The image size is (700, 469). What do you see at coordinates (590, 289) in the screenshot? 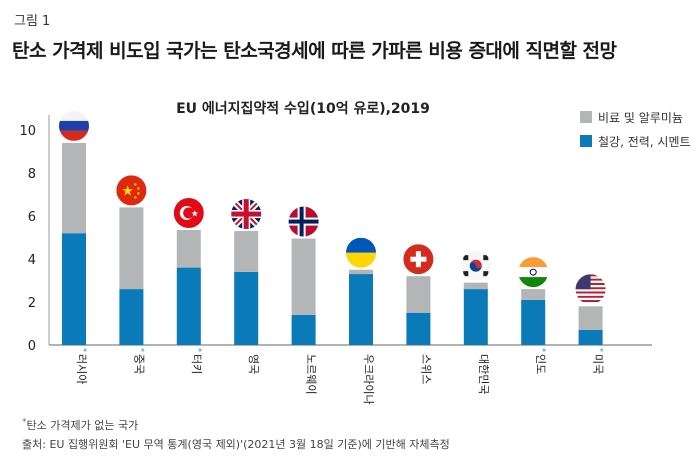
I see `usa-flag-icon` at bounding box center [590, 289].